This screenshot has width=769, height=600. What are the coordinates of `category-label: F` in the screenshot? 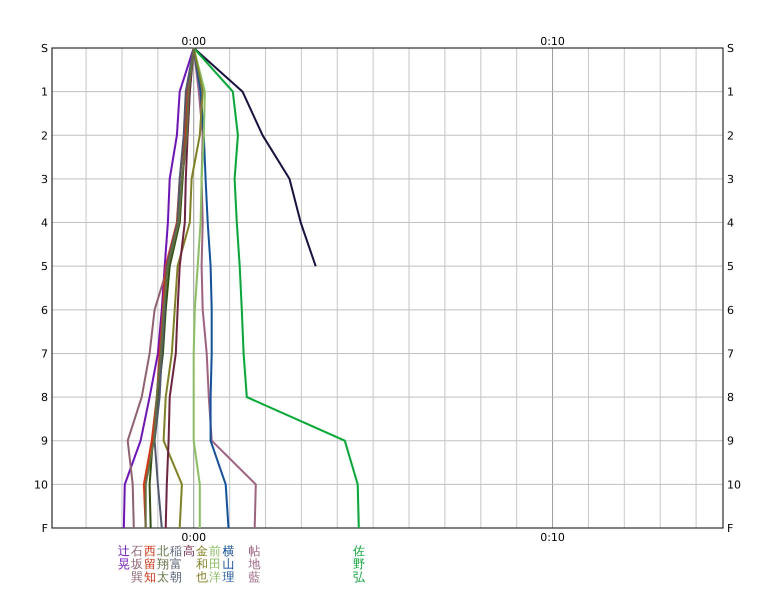 It's located at (45, 528).